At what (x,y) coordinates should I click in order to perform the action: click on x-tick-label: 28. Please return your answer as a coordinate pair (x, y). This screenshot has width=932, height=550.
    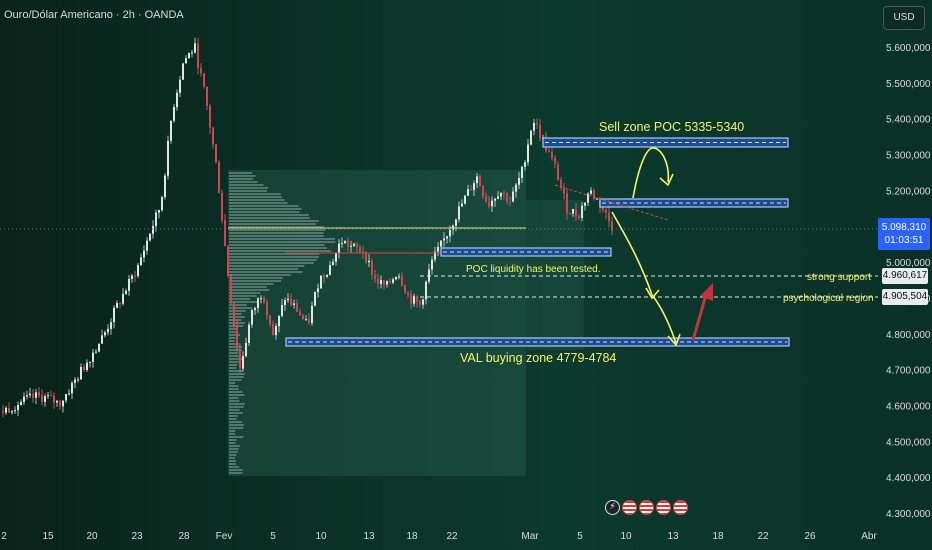
    Looking at the image, I should click on (184, 536).